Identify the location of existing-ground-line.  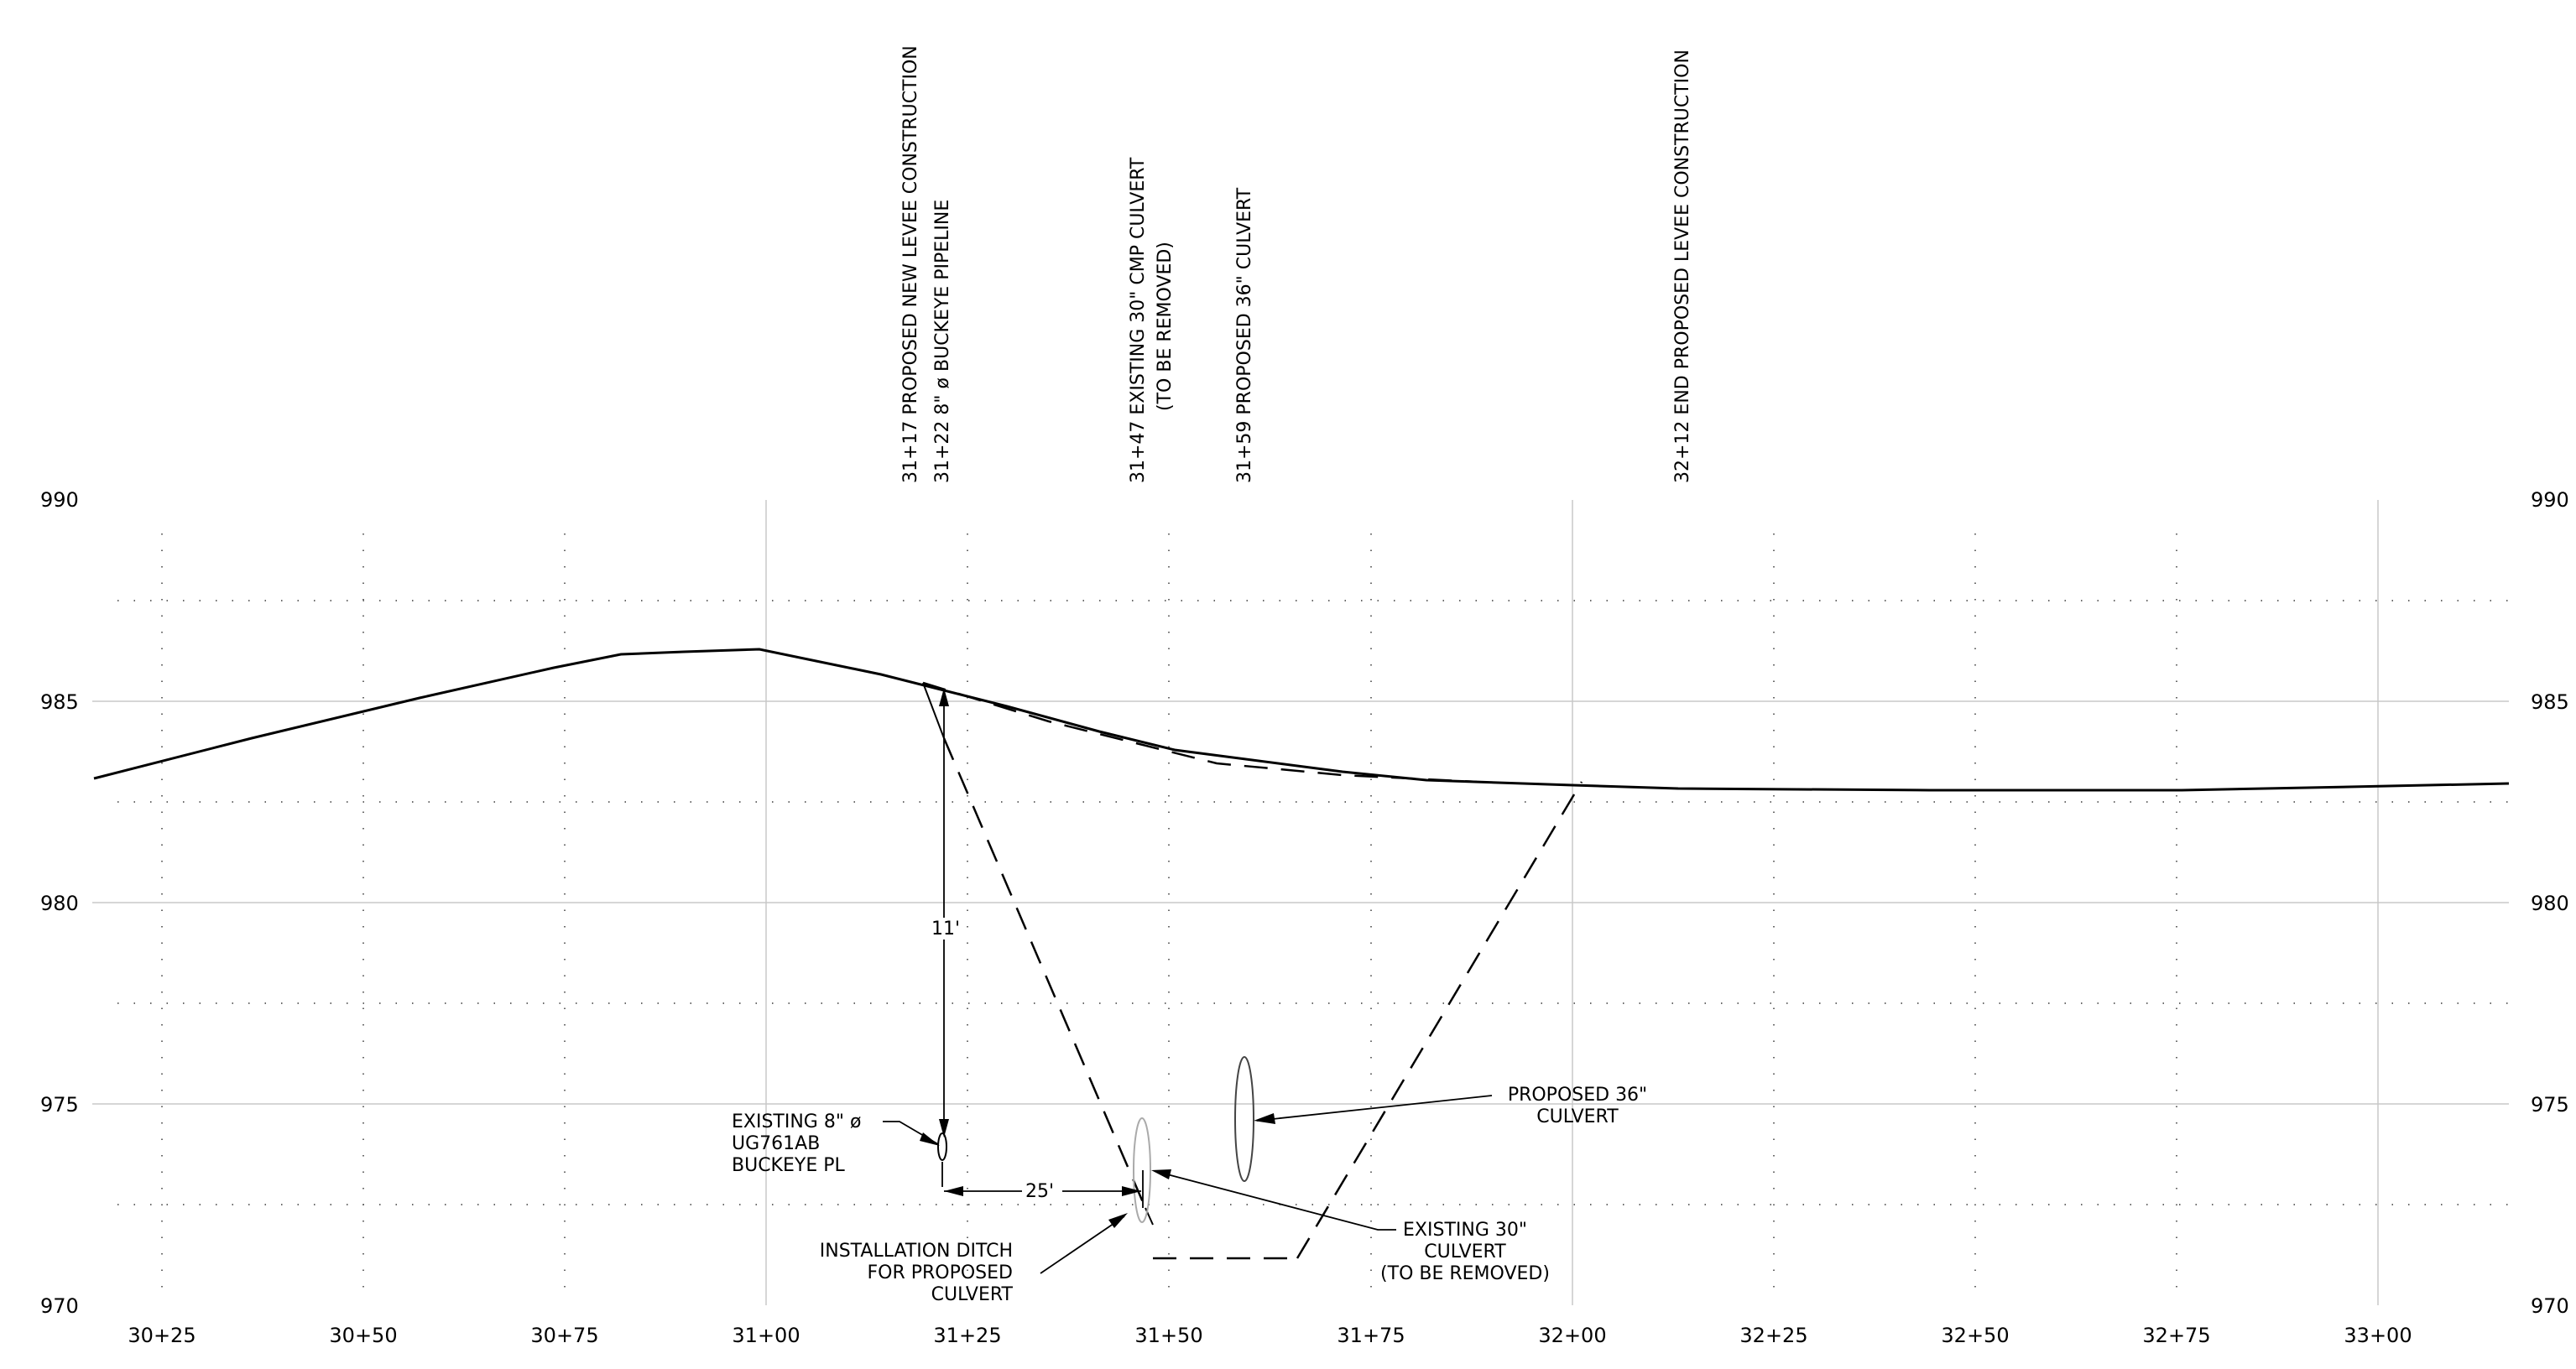
(1301, 720).